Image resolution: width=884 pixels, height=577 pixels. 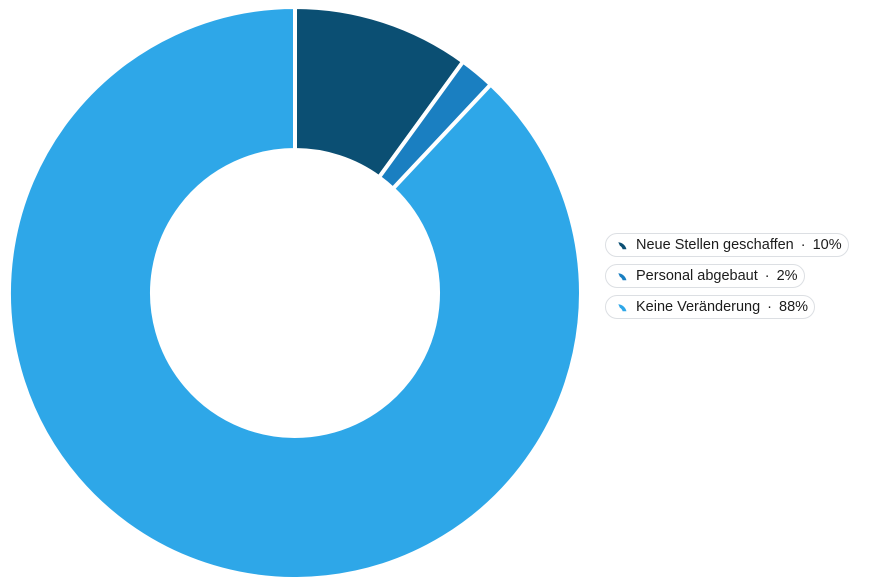 I want to click on legend-label: Personal abgebaut, so click(x=697, y=276).